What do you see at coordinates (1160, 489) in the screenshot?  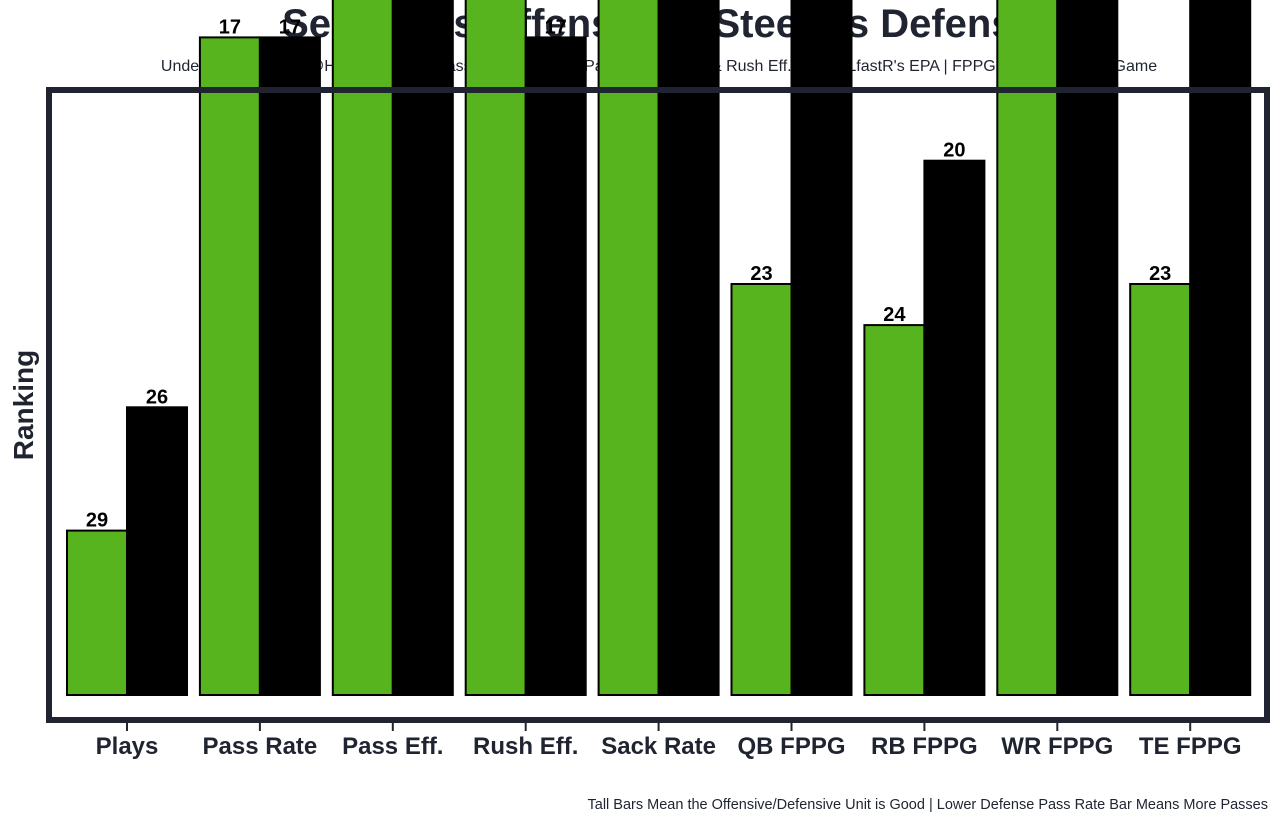 I see `bar-te-fppg-offense` at bounding box center [1160, 489].